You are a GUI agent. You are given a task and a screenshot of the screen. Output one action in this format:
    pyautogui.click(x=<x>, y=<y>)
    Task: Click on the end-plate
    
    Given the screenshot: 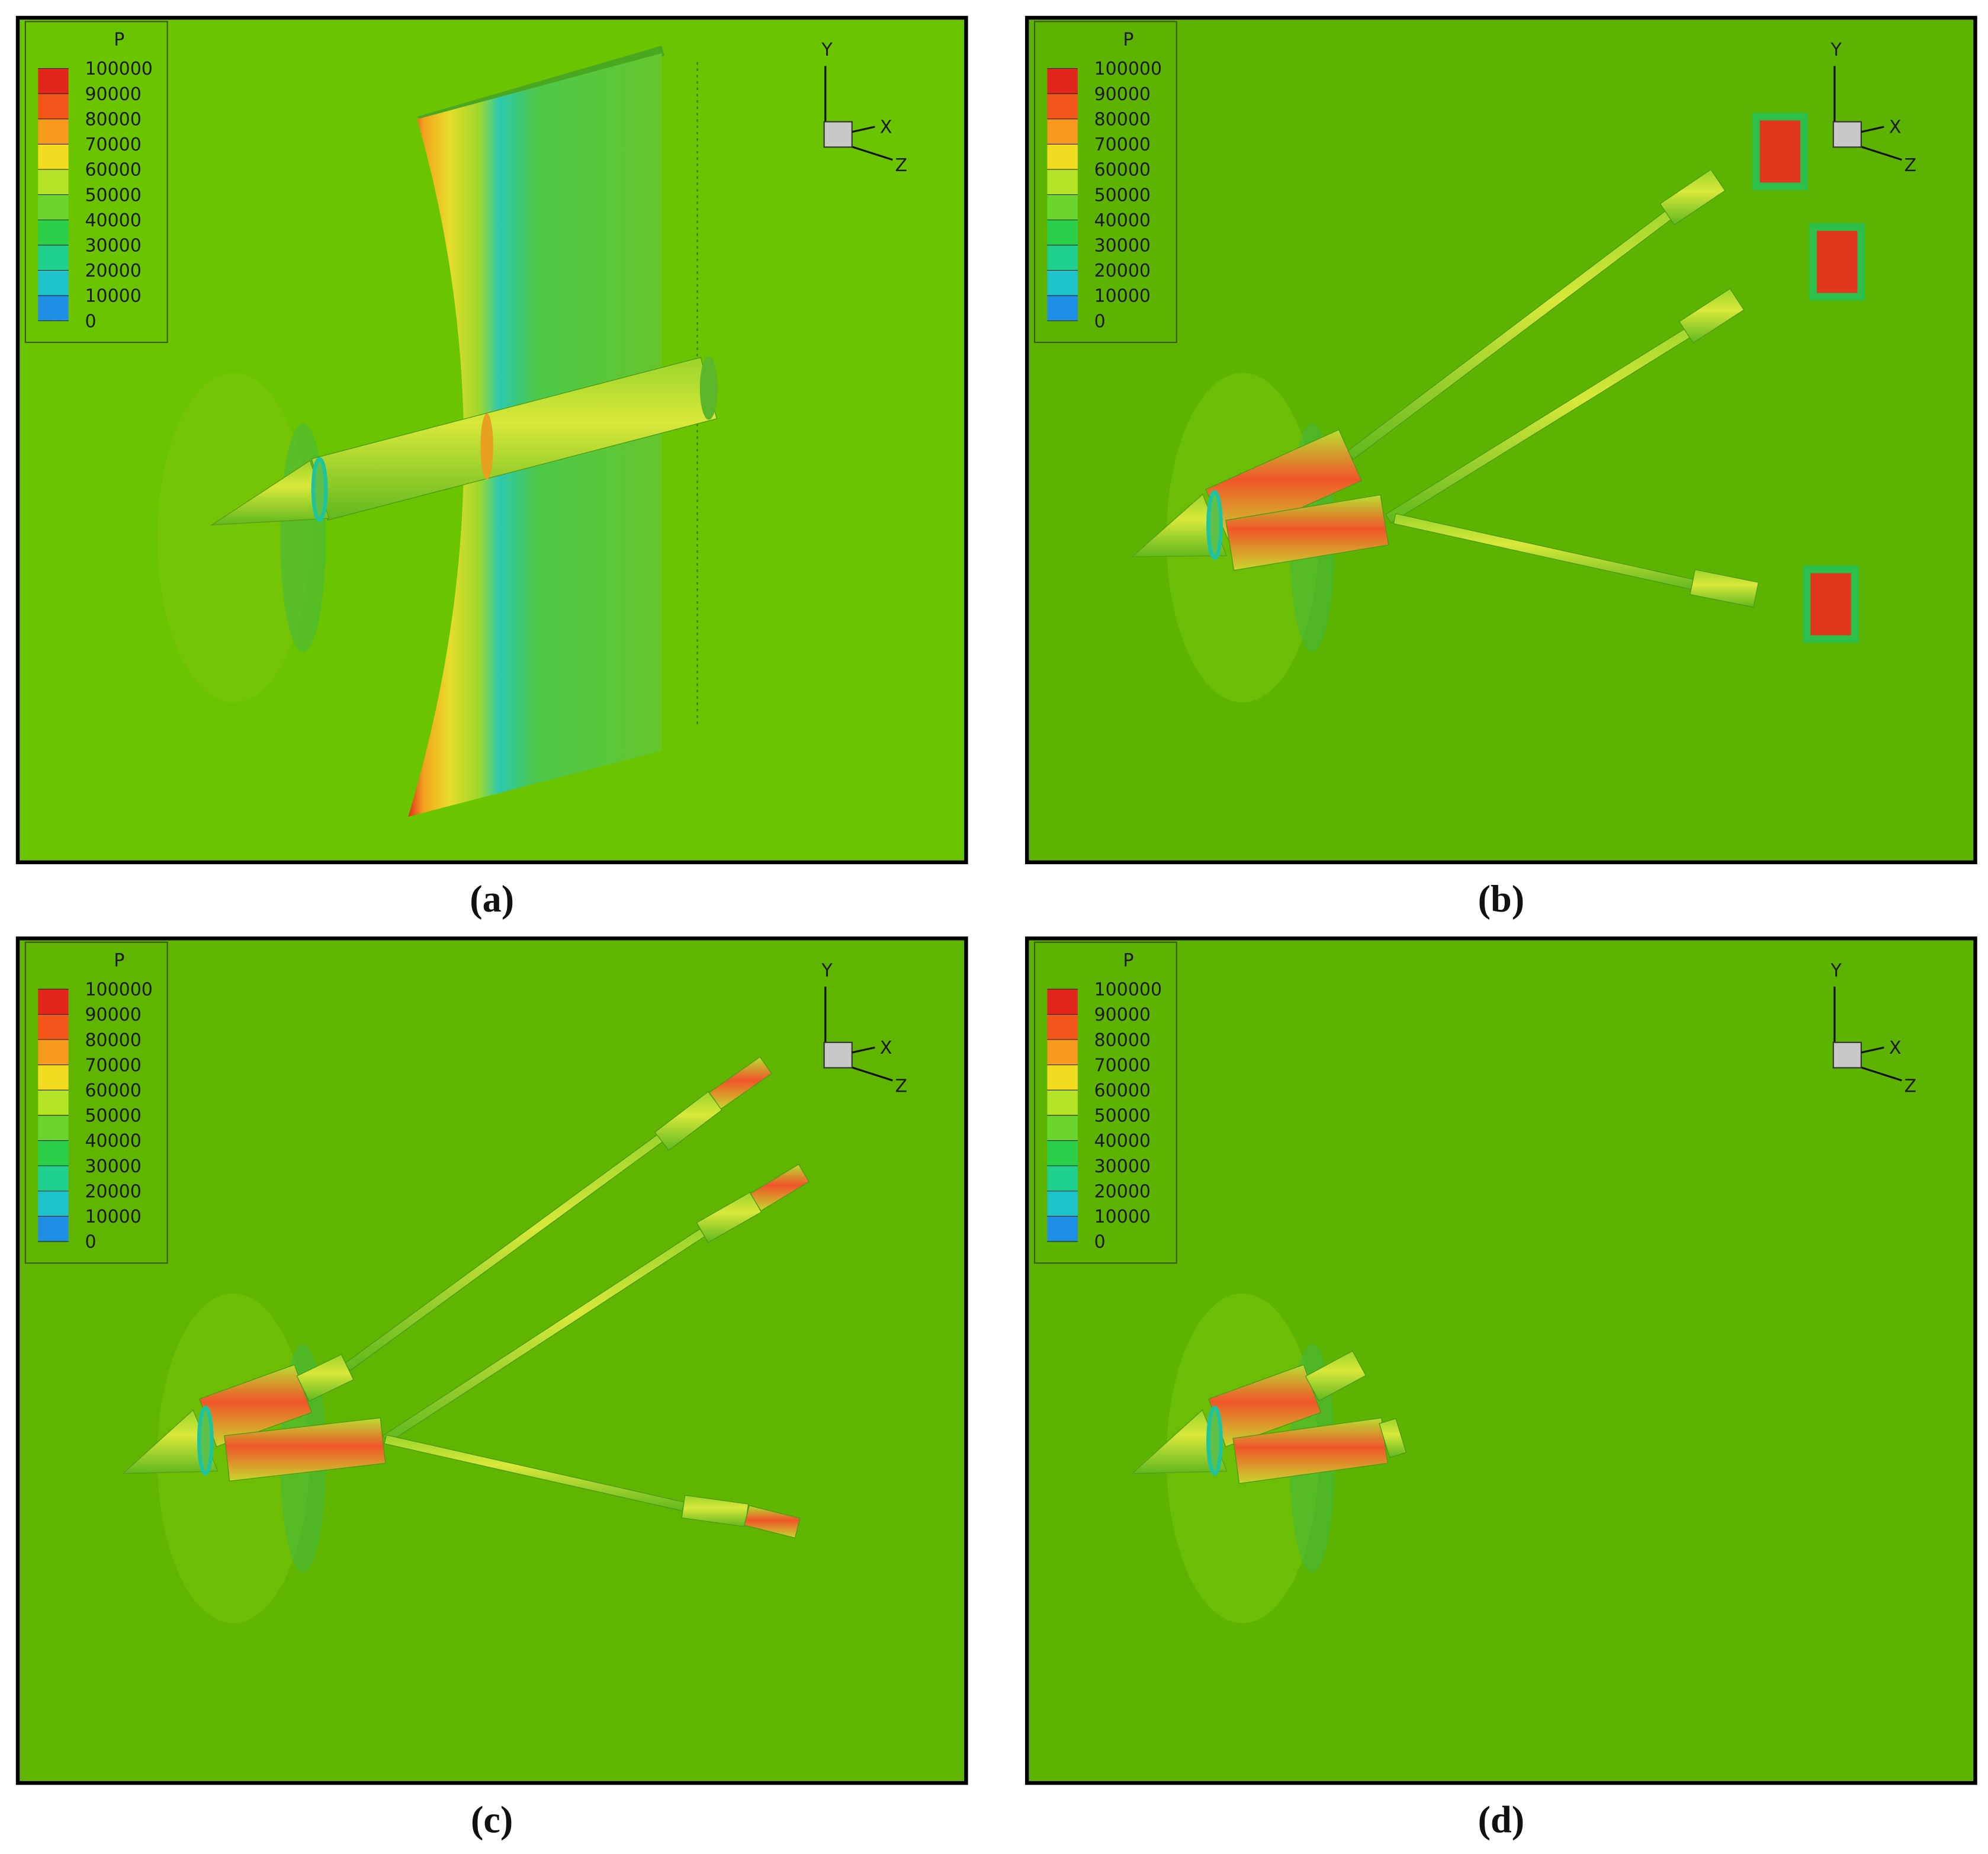 What is the action you would take?
    pyautogui.click(x=1837, y=262)
    